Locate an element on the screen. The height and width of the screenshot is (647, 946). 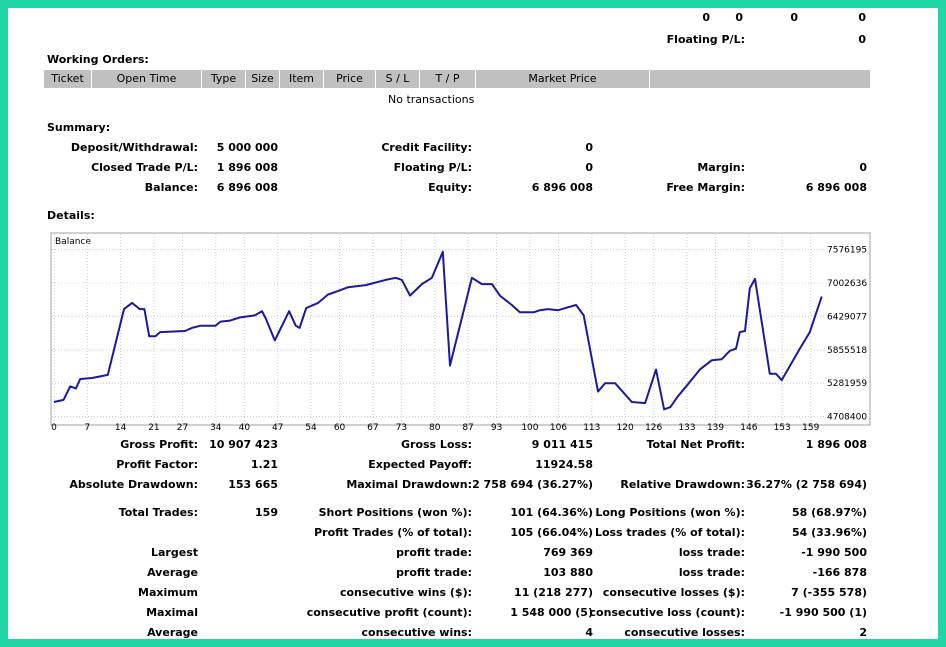
column-header: Type is located at coordinates (224, 79).